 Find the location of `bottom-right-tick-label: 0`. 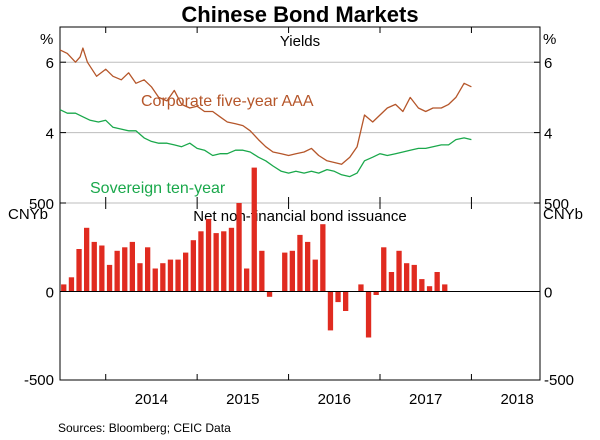

bottom-right-tick-label: 0 is located at coordinates (548, 293).